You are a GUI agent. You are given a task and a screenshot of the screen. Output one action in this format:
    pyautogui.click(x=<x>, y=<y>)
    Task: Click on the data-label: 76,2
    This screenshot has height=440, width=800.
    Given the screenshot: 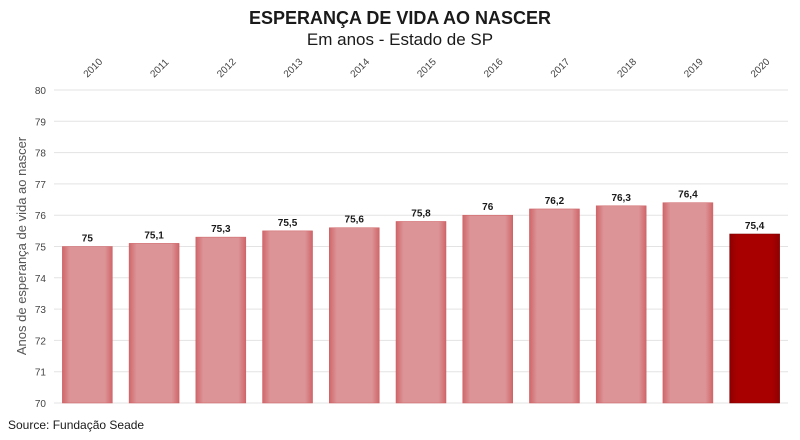 What is the action you would take?
    pyautogui.click(x=555, y=201)
    